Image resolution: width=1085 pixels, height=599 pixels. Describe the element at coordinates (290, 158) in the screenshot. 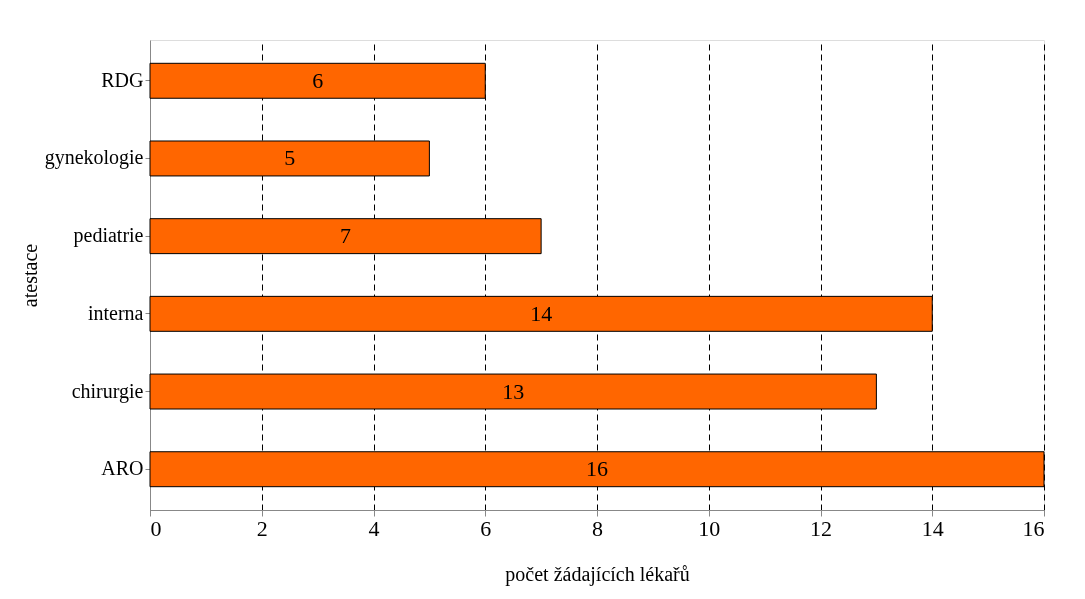

I see `data-label: 5` at that location.